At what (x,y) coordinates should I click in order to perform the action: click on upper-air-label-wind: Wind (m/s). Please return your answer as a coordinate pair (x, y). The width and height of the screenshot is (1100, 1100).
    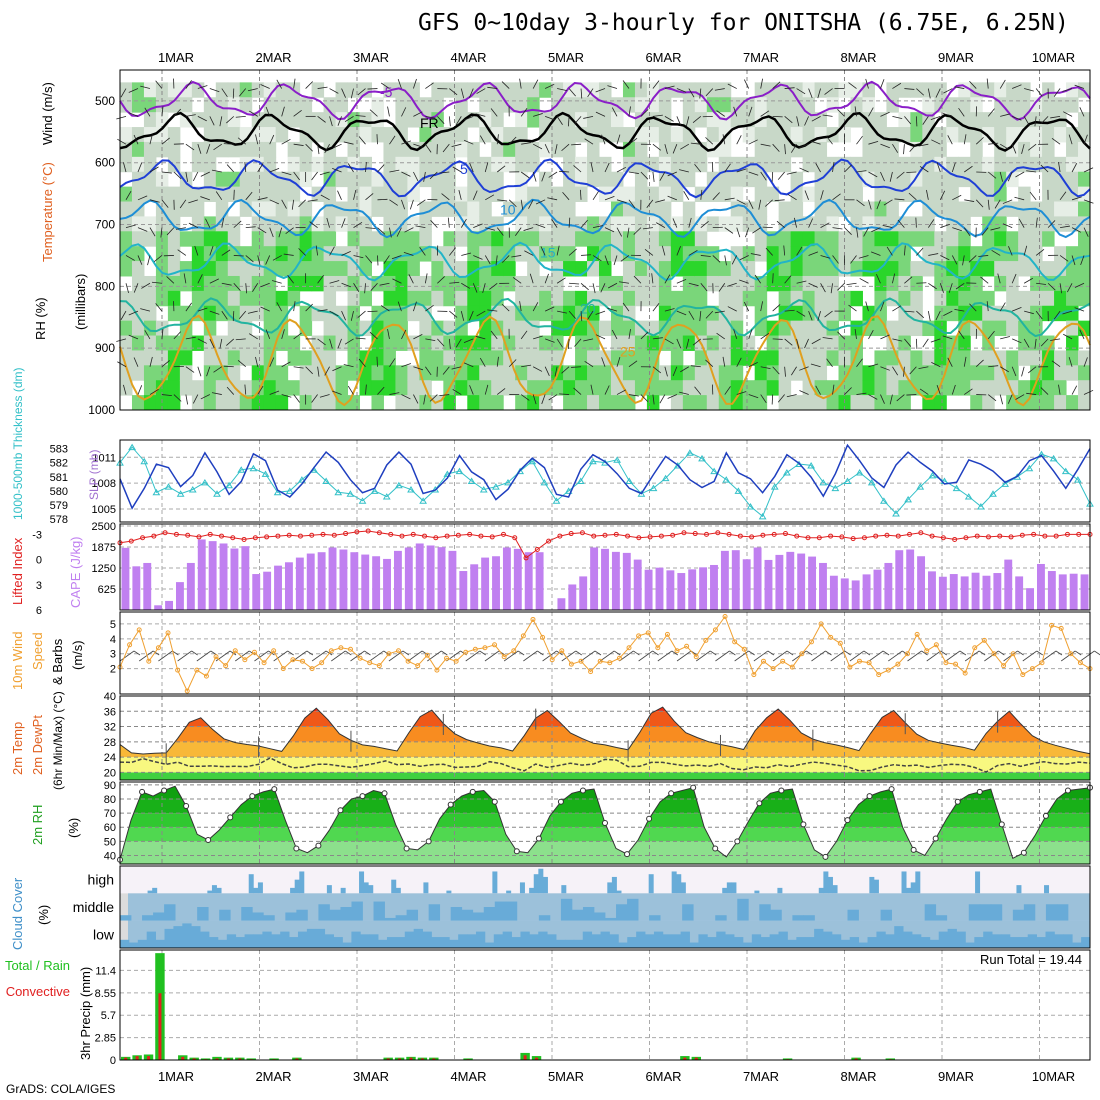
    Looking at the image, I should click on (47, 113).